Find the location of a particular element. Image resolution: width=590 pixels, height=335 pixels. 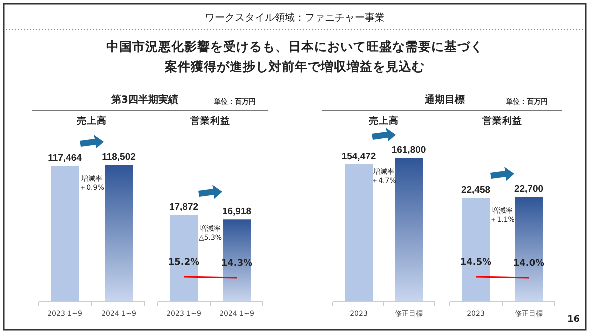

data-label: 117,464 is located at coordinates (65, 158).